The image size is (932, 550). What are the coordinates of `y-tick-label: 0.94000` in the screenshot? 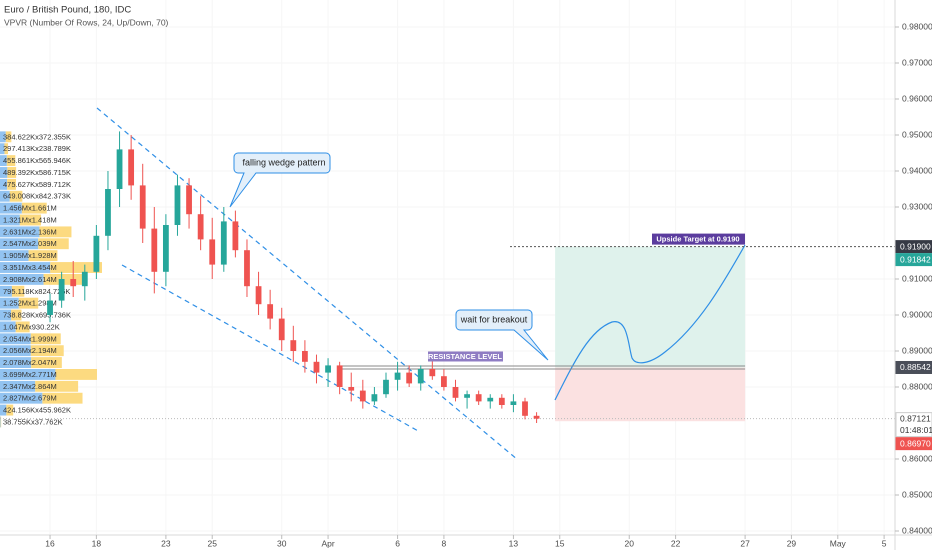 It's located at (917, 170).